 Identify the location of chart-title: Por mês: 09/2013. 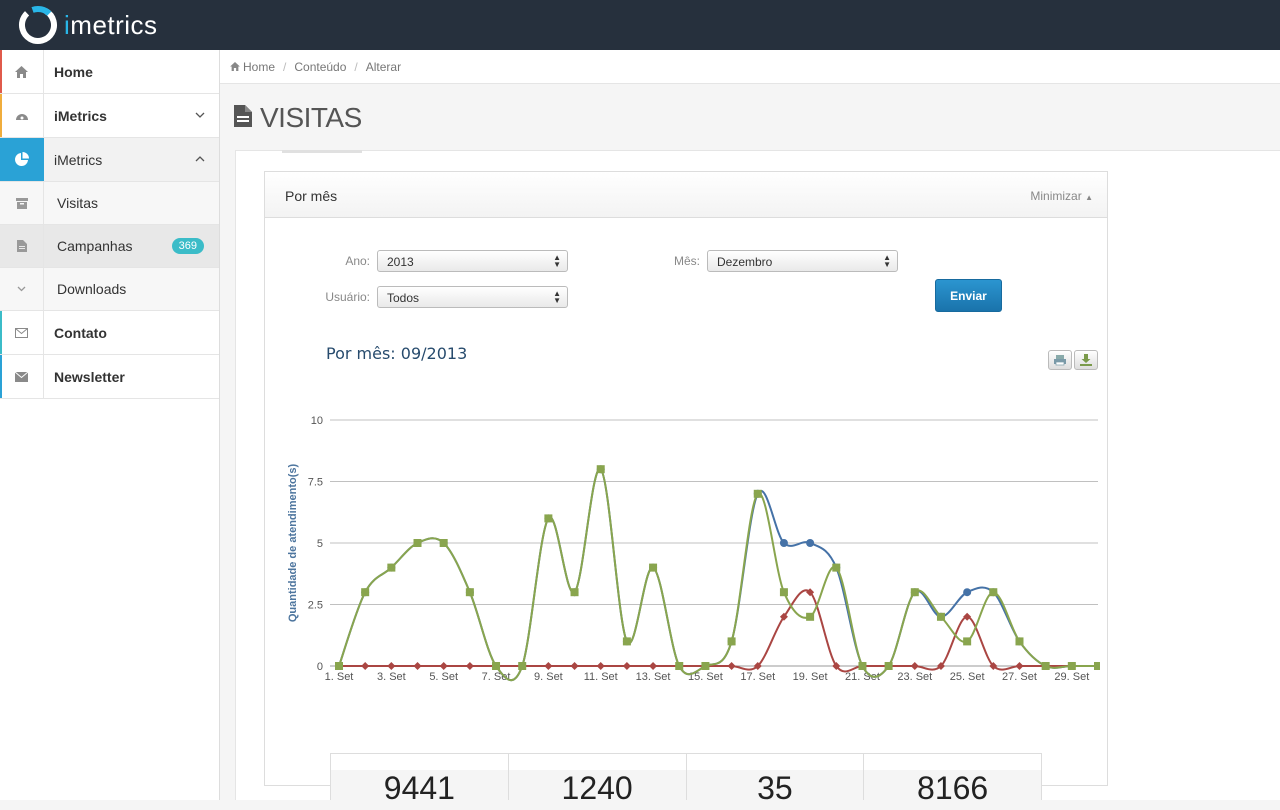
(397, 353).